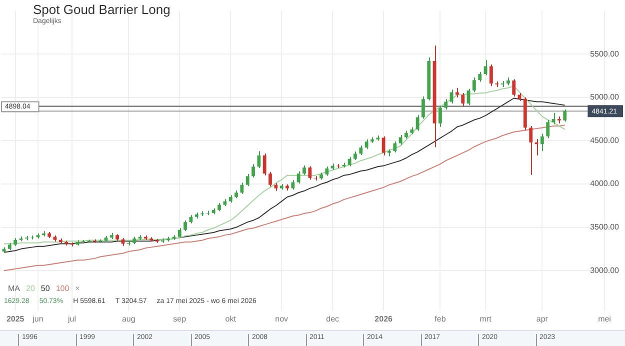  Describe the element at coordinates (30, 288) in the screenshot. I see `text: 20` at that location.